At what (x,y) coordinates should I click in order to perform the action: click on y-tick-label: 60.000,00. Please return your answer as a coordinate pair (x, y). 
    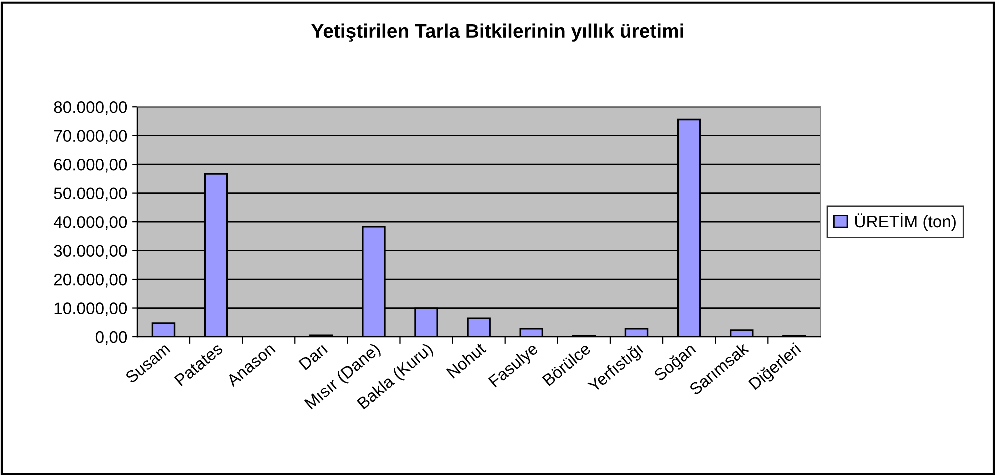
    Looking at the image, I should click on (91, 165).